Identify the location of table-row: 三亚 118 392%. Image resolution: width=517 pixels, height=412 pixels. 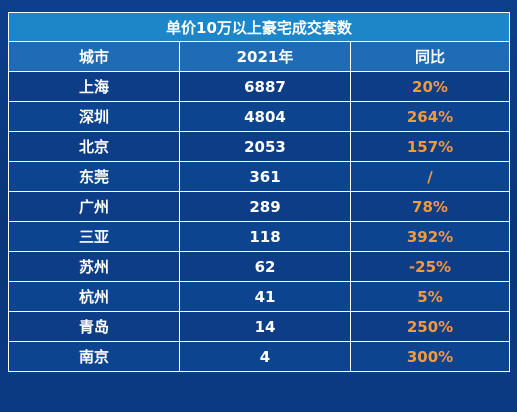
(259, 236).